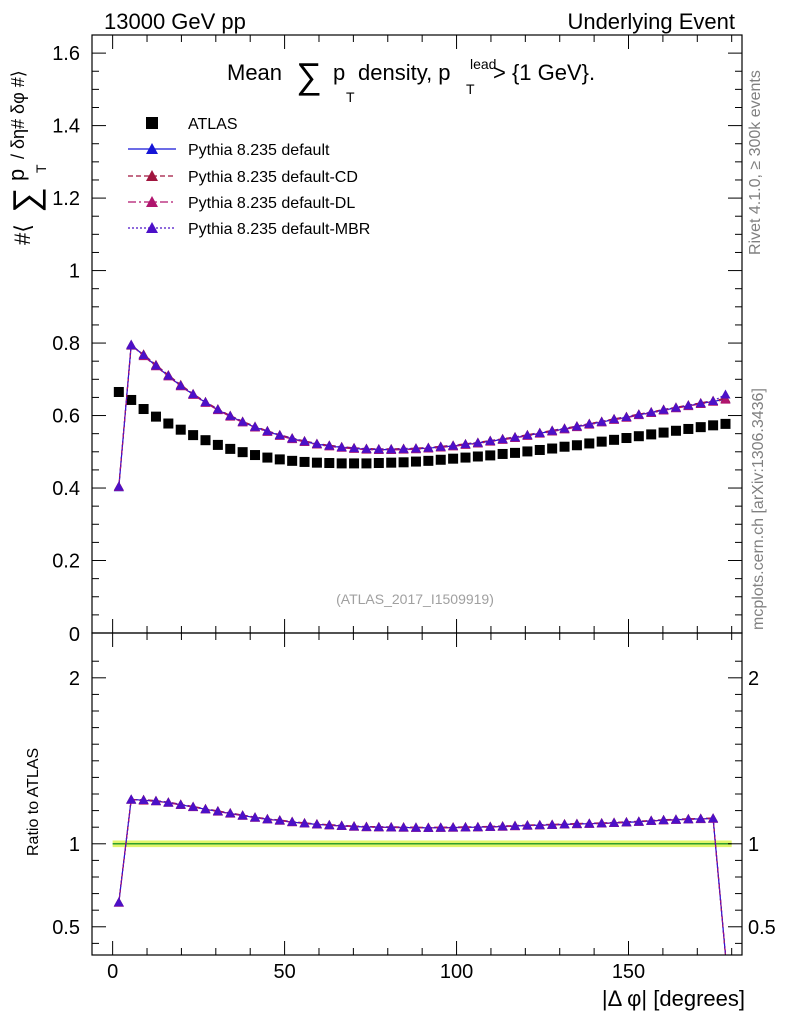 The image size is (786, 1024). I want to click on ratio-y-tick-label-left: 0.5, so click(66, 928).